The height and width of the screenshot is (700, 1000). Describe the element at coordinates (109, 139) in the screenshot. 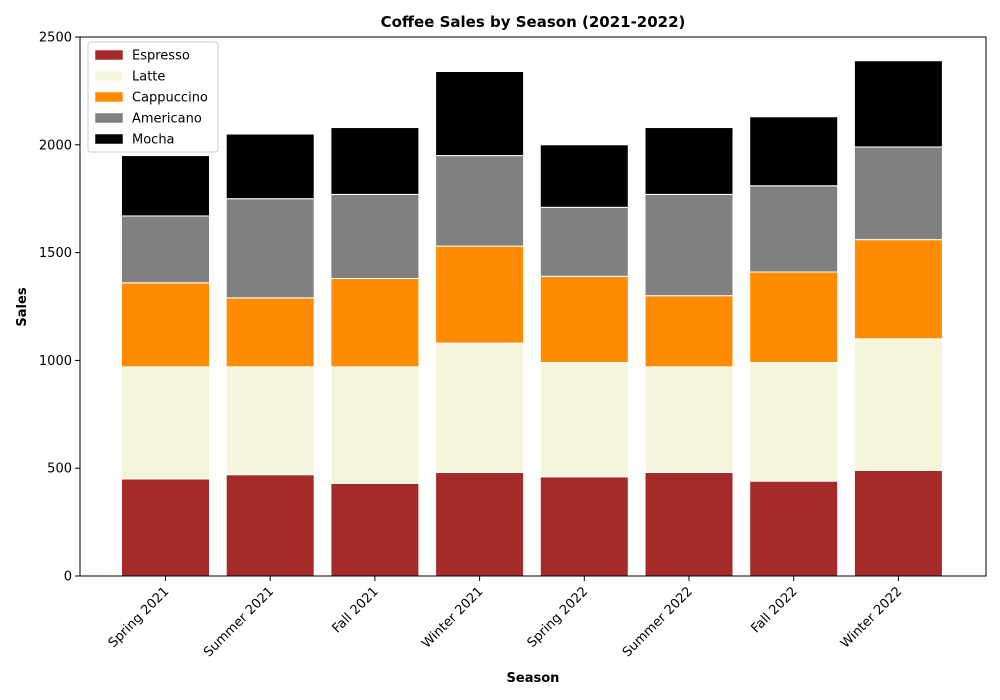

I see `legend-swatch-mocha` at that location.